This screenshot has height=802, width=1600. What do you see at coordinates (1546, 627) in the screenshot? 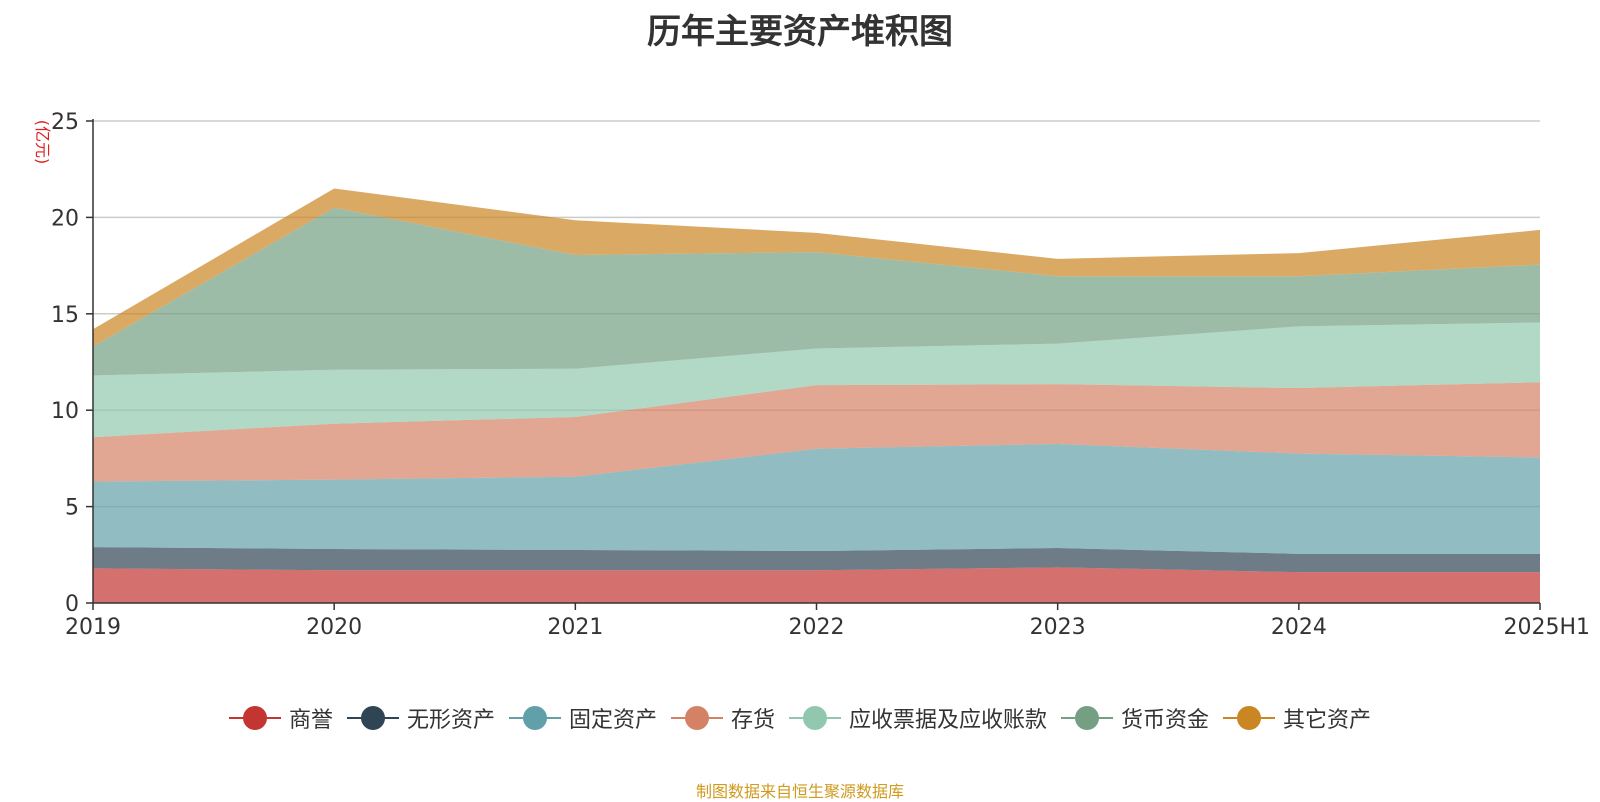
I see `x-tick-label: 2025H1` at bounding box center [1546, 627].